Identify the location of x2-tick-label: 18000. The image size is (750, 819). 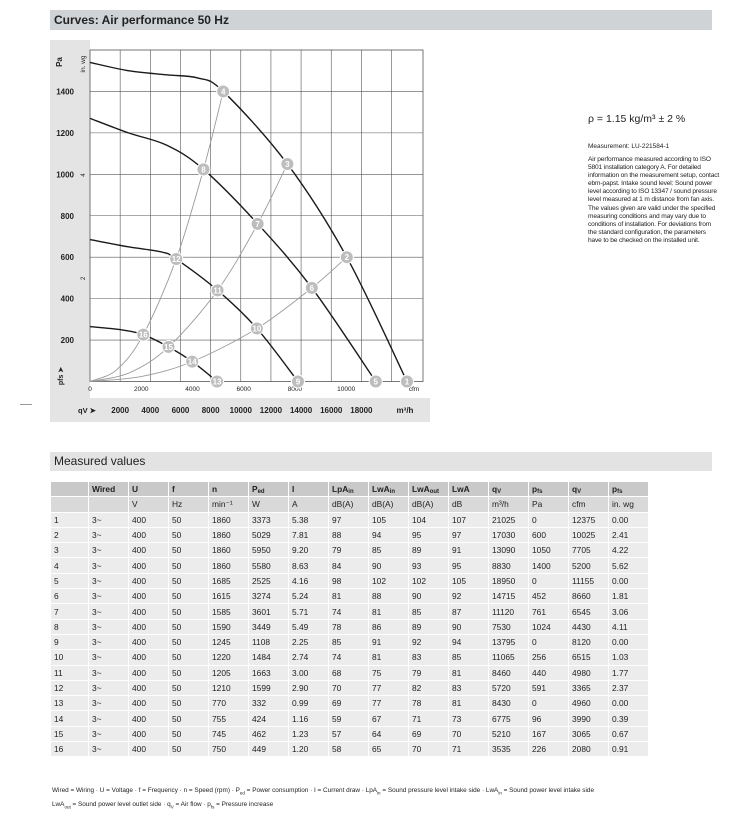
(361, 410).